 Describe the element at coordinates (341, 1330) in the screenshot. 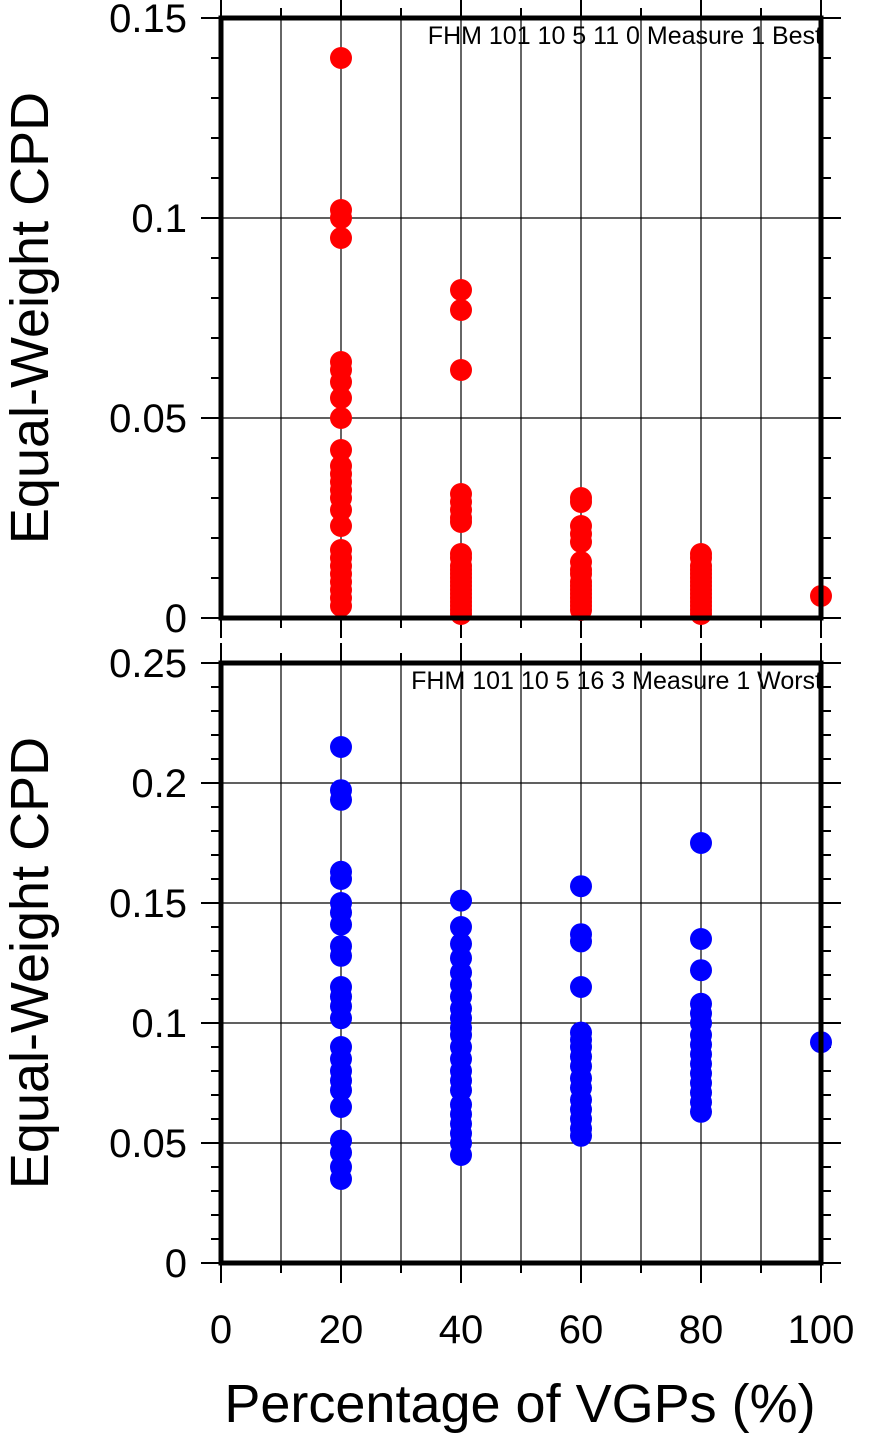

I see `x-tick-label: 20` at that location.